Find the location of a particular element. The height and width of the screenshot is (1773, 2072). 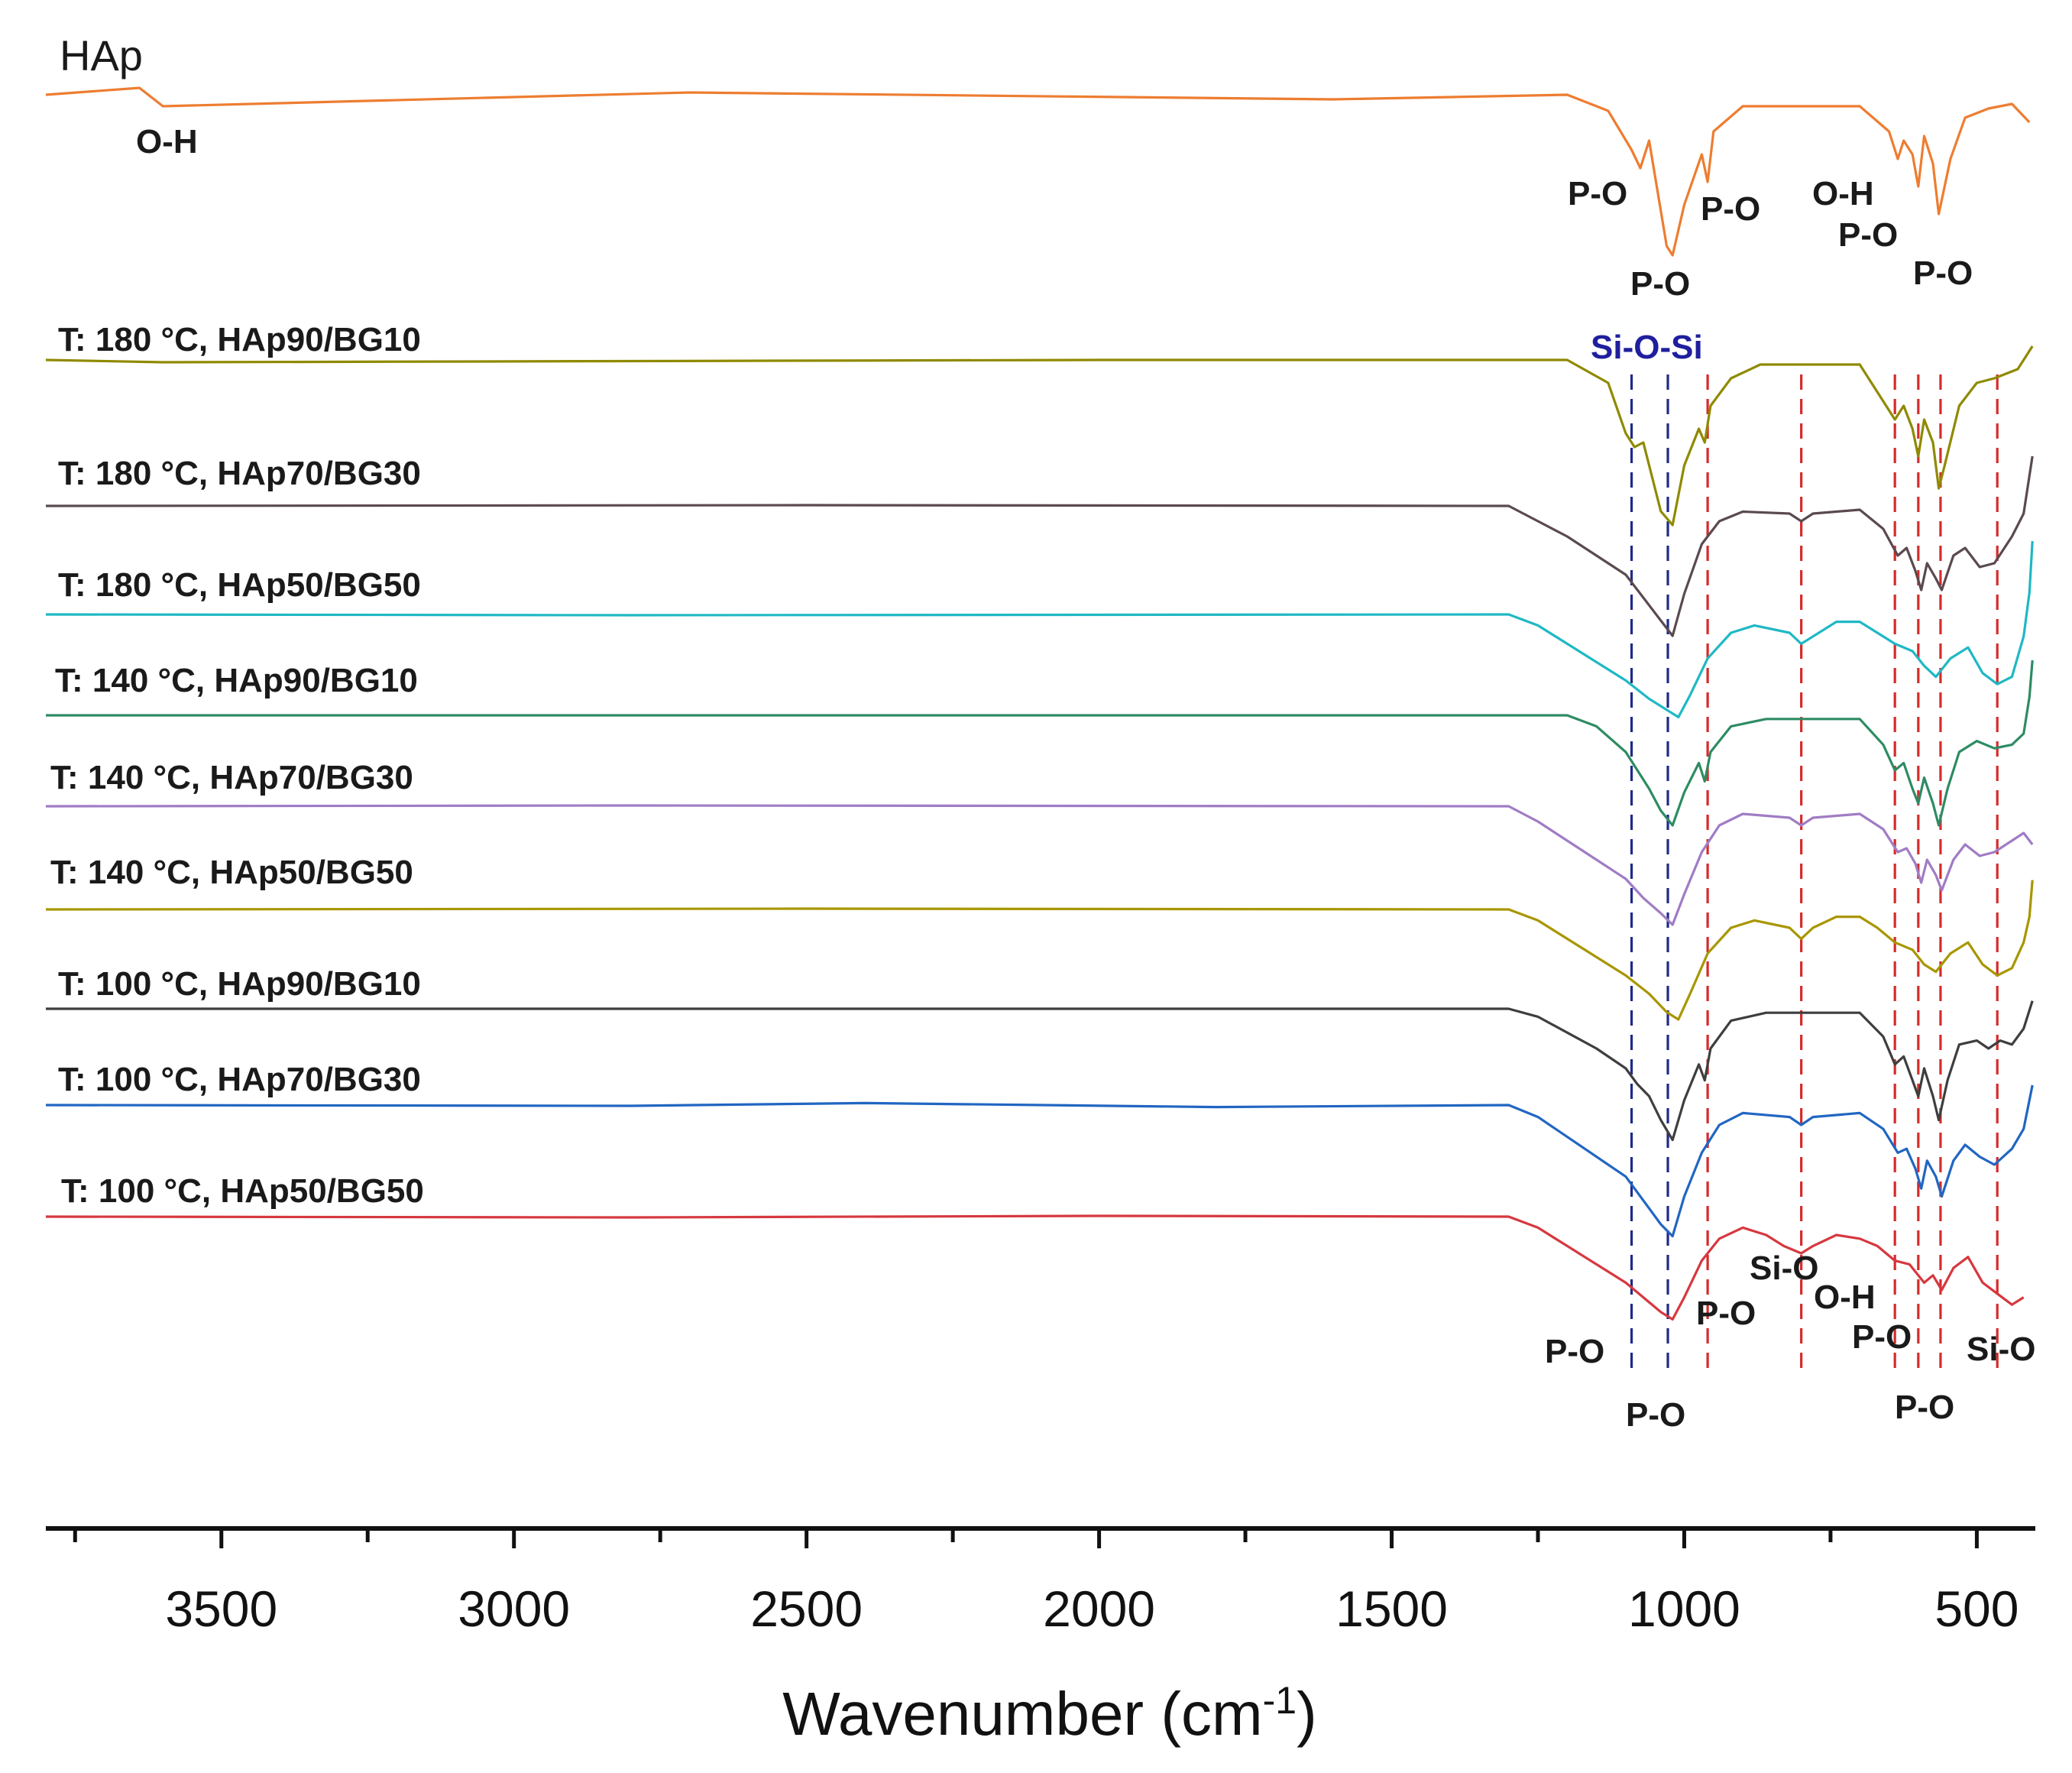

annotation-po-7: P-O is located at coordinates (1882, 1337).